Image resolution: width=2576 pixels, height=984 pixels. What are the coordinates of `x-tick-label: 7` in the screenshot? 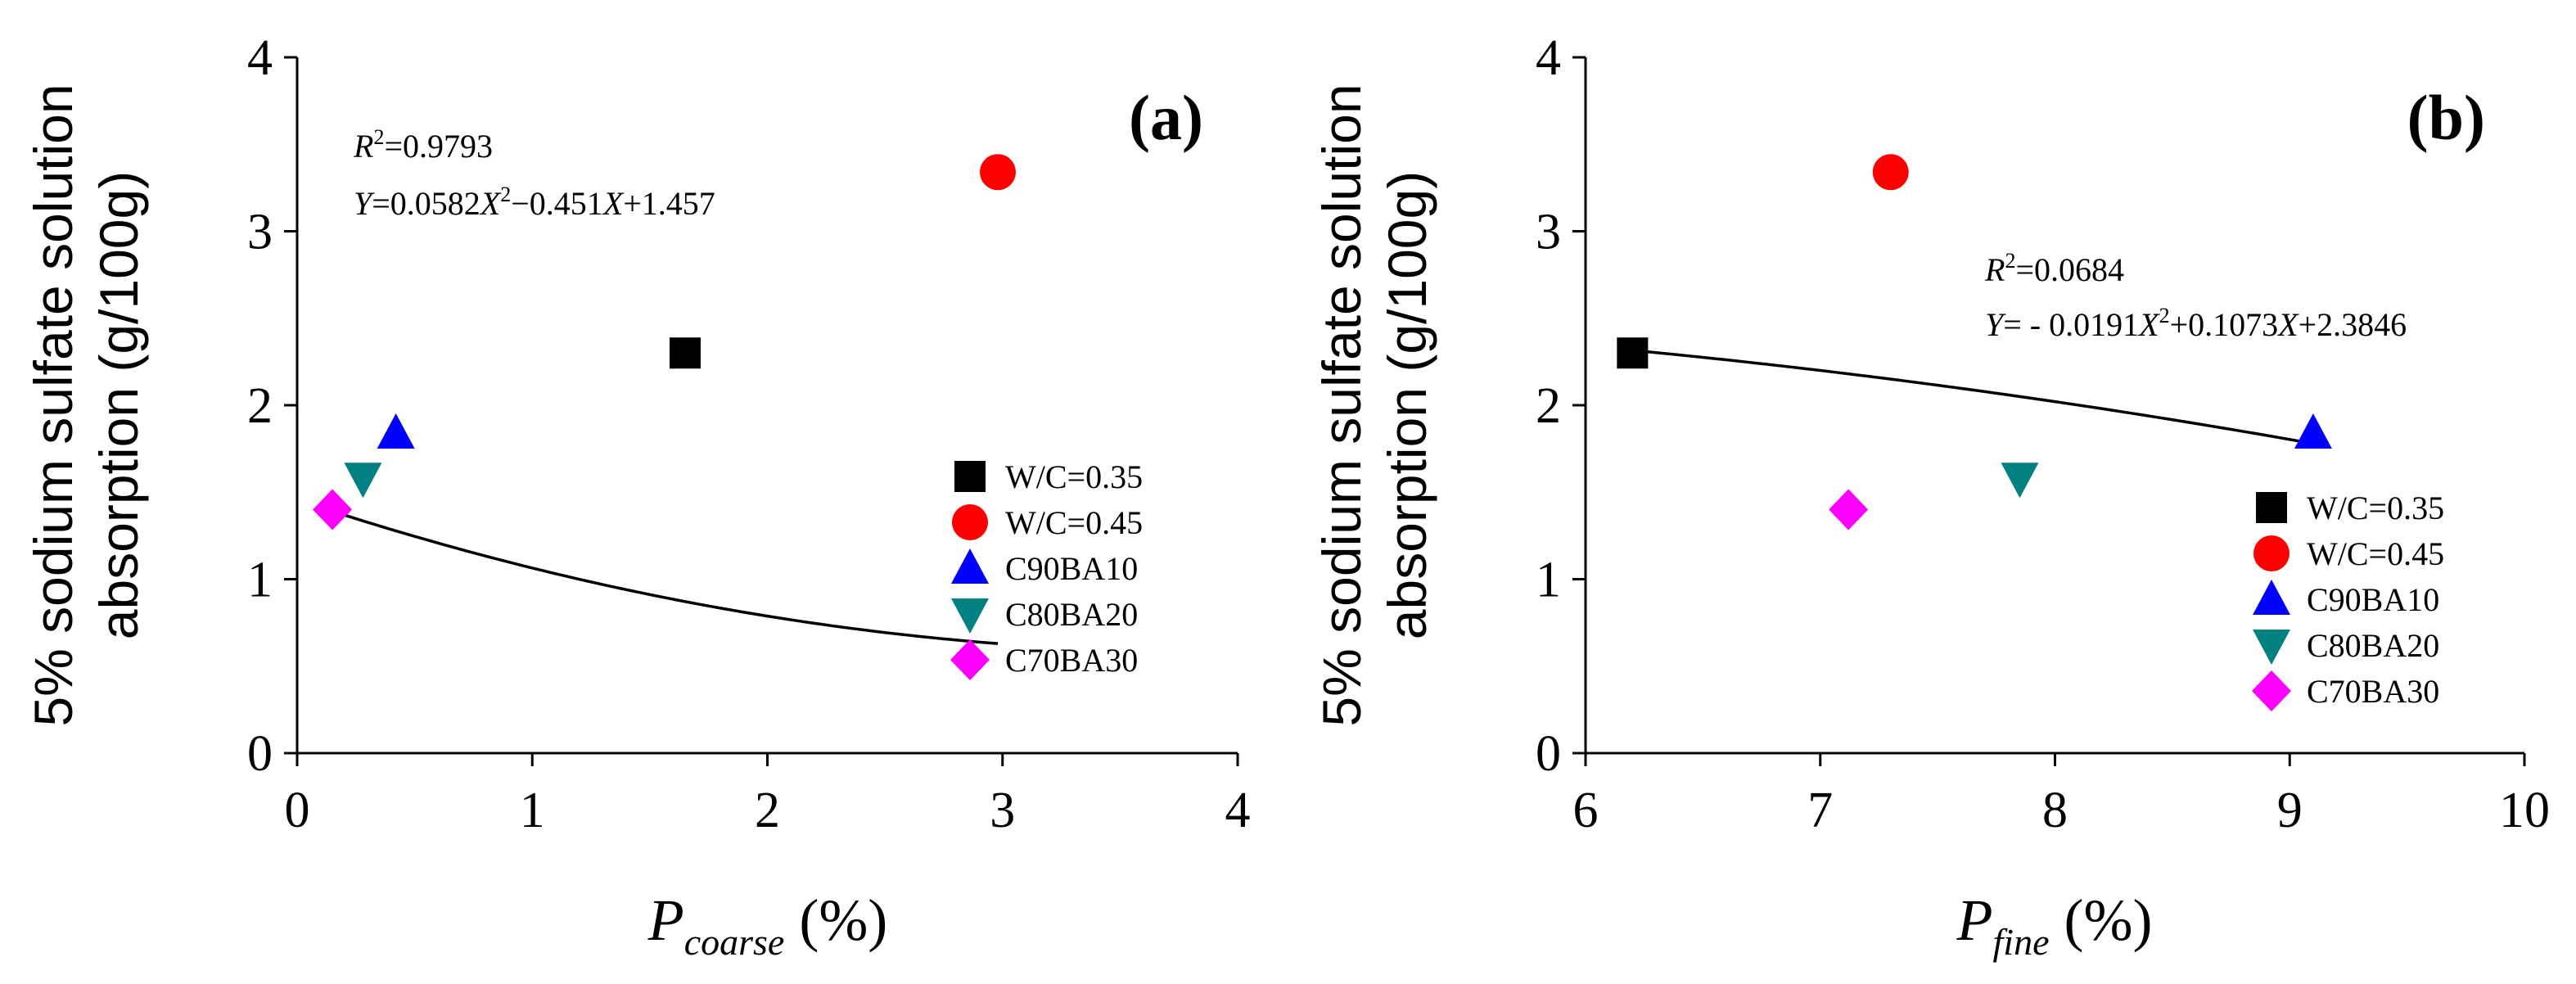 It's located at (1820, 810).